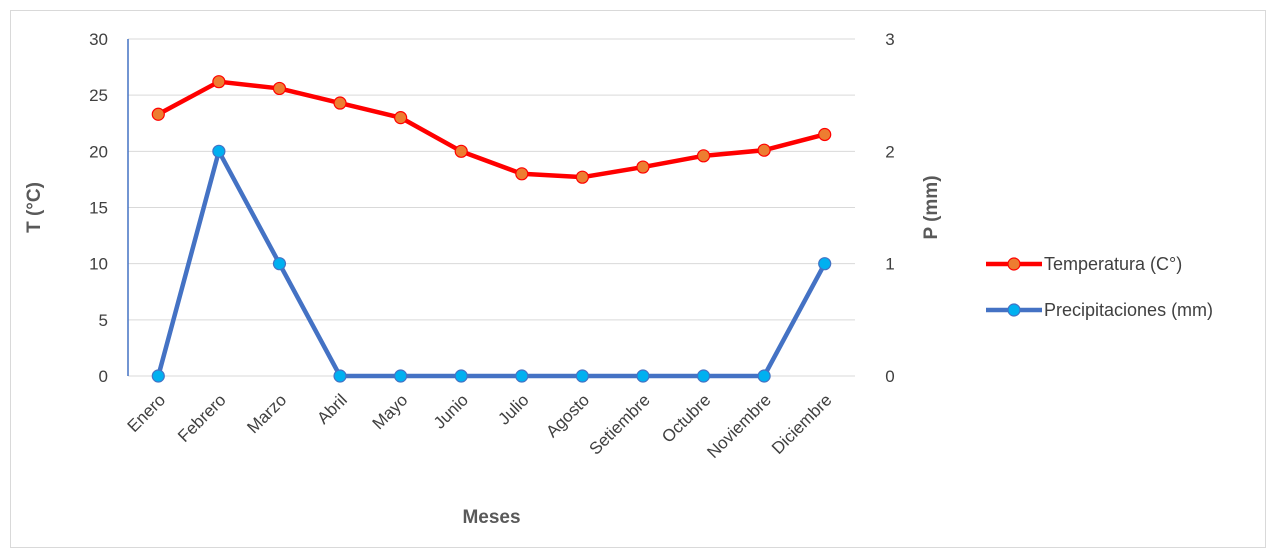 The image size is (1278, 558). I want to click on x-tick-label: Marzo, so click(266, 413).